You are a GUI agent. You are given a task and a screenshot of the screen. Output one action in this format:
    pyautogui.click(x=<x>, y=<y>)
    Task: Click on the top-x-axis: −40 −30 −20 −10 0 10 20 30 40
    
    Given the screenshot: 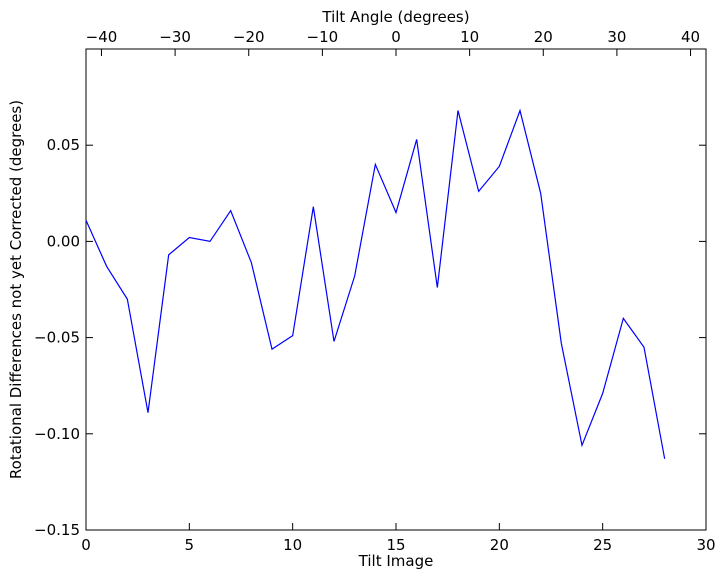 What is the action you would take?
    pyautogui.click(x=393, y=42)
    